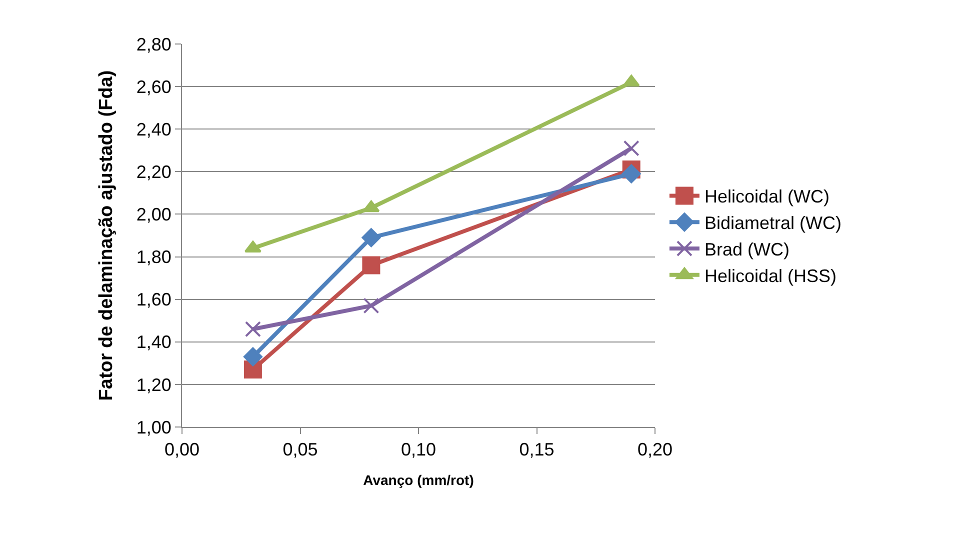 This screenshot has width=957, height=535. Describe the element at coordinates (107, 235) in the screenshot. I see `y-axis-title: Fator de delaminação ajustado (Fda)` at that location.